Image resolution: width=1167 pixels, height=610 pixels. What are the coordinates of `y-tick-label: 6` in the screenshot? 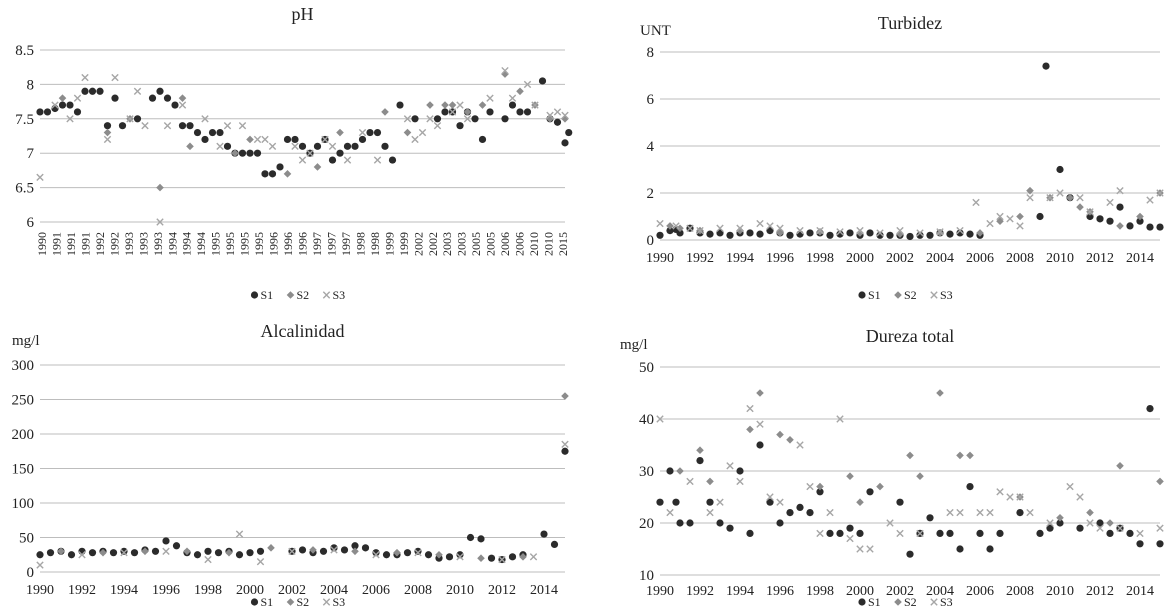 It's located at (31, 223).